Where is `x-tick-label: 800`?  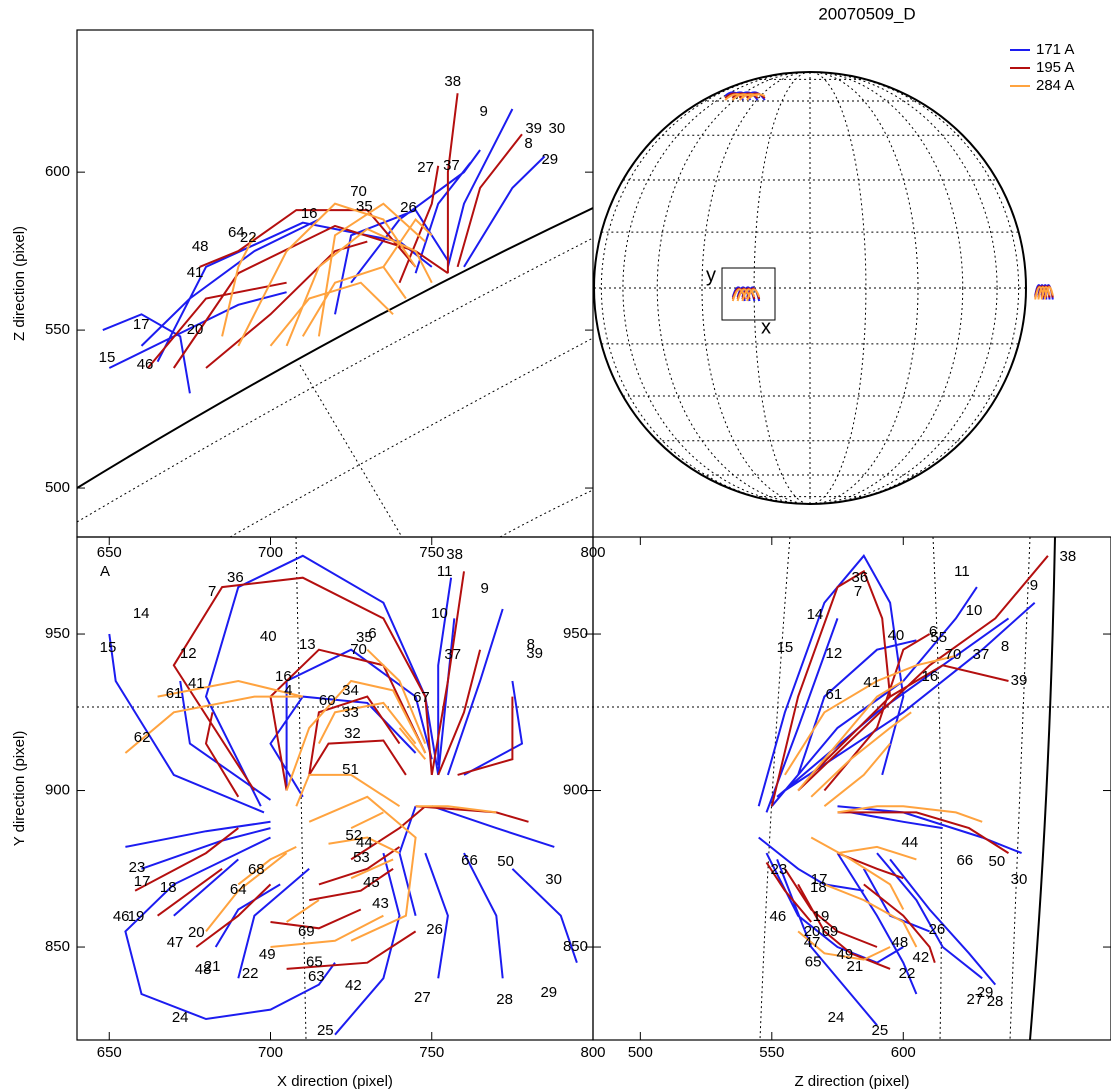
x-tick-label: 800 is located at coordinates (592, 1052).